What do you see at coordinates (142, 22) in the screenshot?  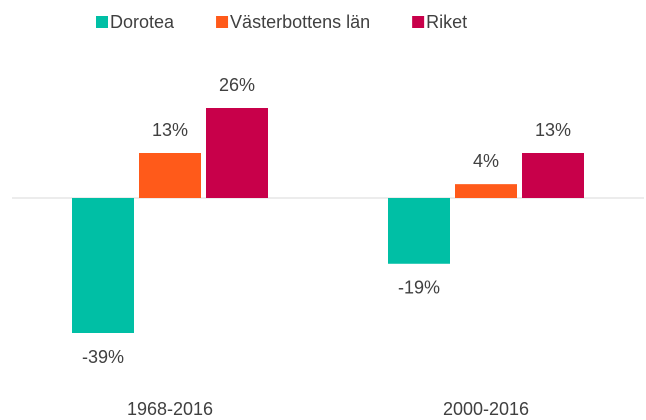 I see `legend-label: Dorotea` at bounding box center [142, 22].